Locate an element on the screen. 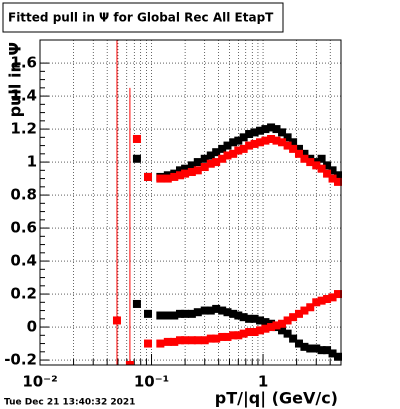 The height and width of the screenshot is (409, 400). y-tick-label: 0.4 is located at coordinates (23, 261).